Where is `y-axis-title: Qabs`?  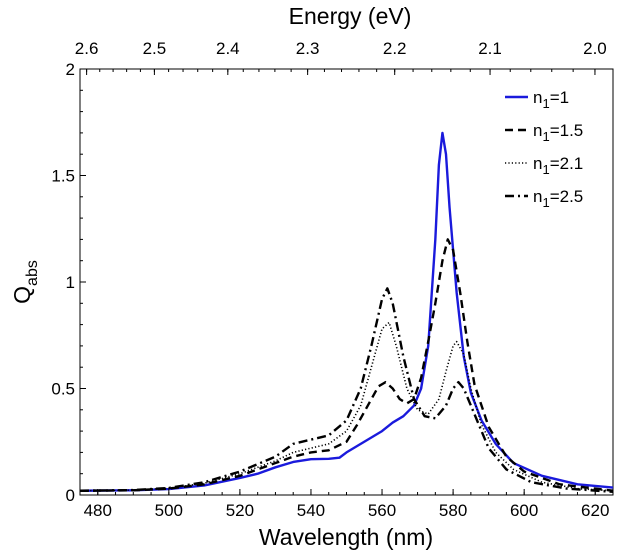 y-axis-title: Qabs is located at coordinates (25, 282).